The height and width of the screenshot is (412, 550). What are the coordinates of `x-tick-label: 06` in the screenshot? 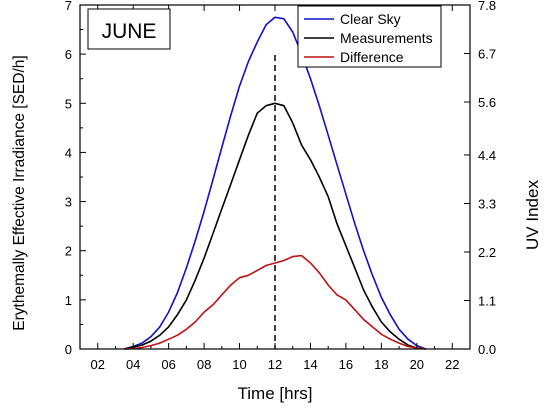 It's located at (168, 364).